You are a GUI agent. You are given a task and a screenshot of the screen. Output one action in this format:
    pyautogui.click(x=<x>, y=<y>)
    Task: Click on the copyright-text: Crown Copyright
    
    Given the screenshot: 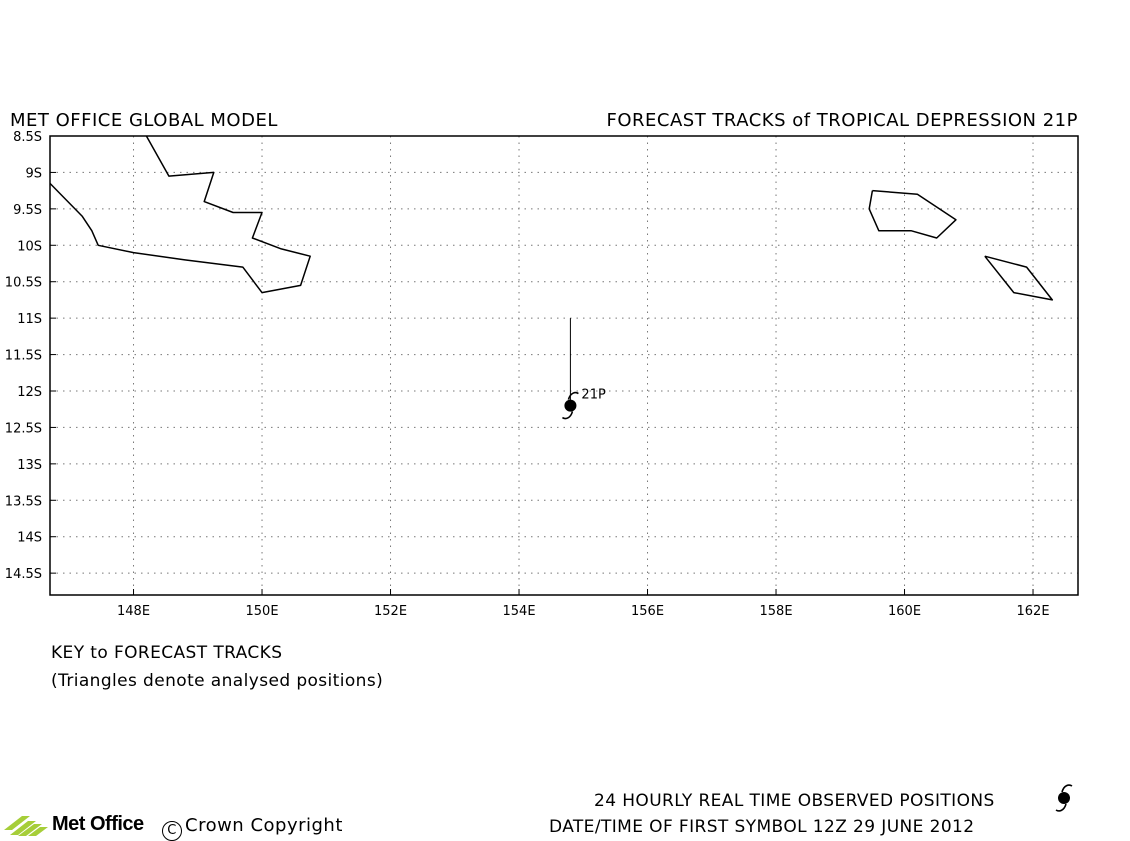 What is the action you would take?
    pyautogui.click(x=264, y=825)
    